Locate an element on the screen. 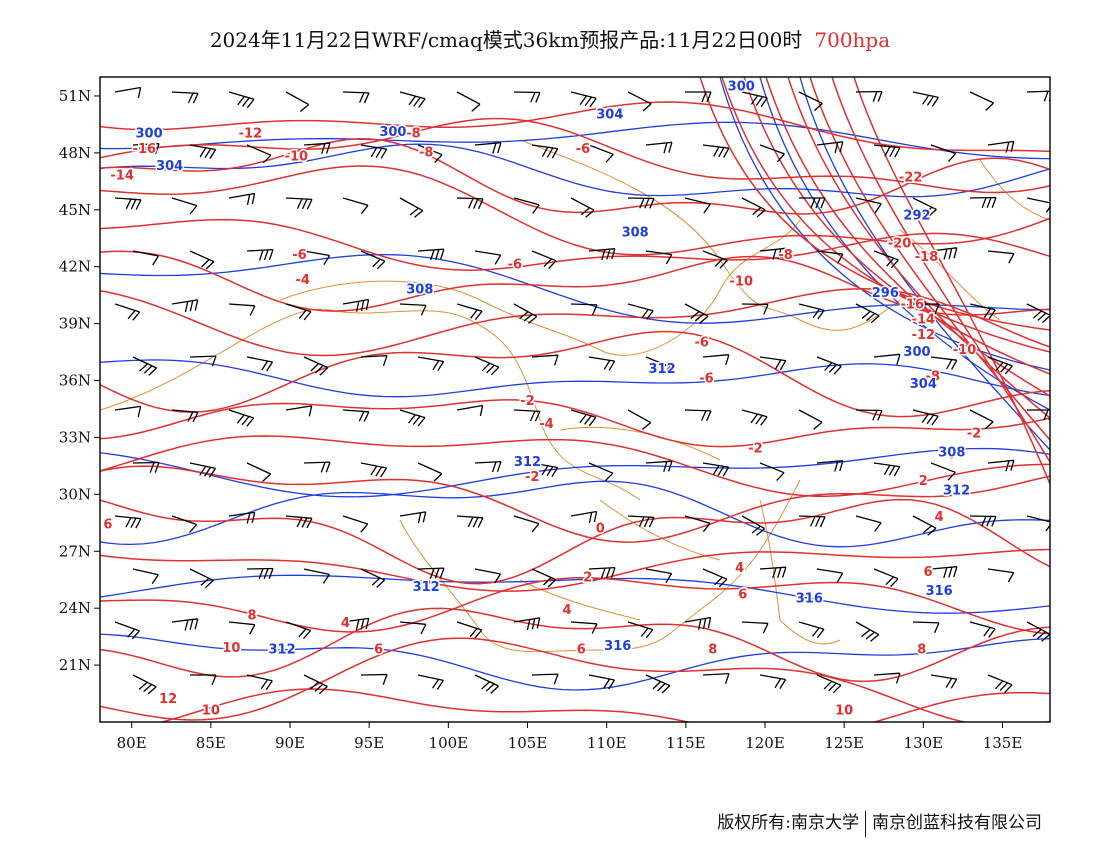 The image size is (1100, 850). title-main: 2024年11月22日WRF/cmaq模式36km预报产品:11月22日00时 is located at coordinates (506, 40).